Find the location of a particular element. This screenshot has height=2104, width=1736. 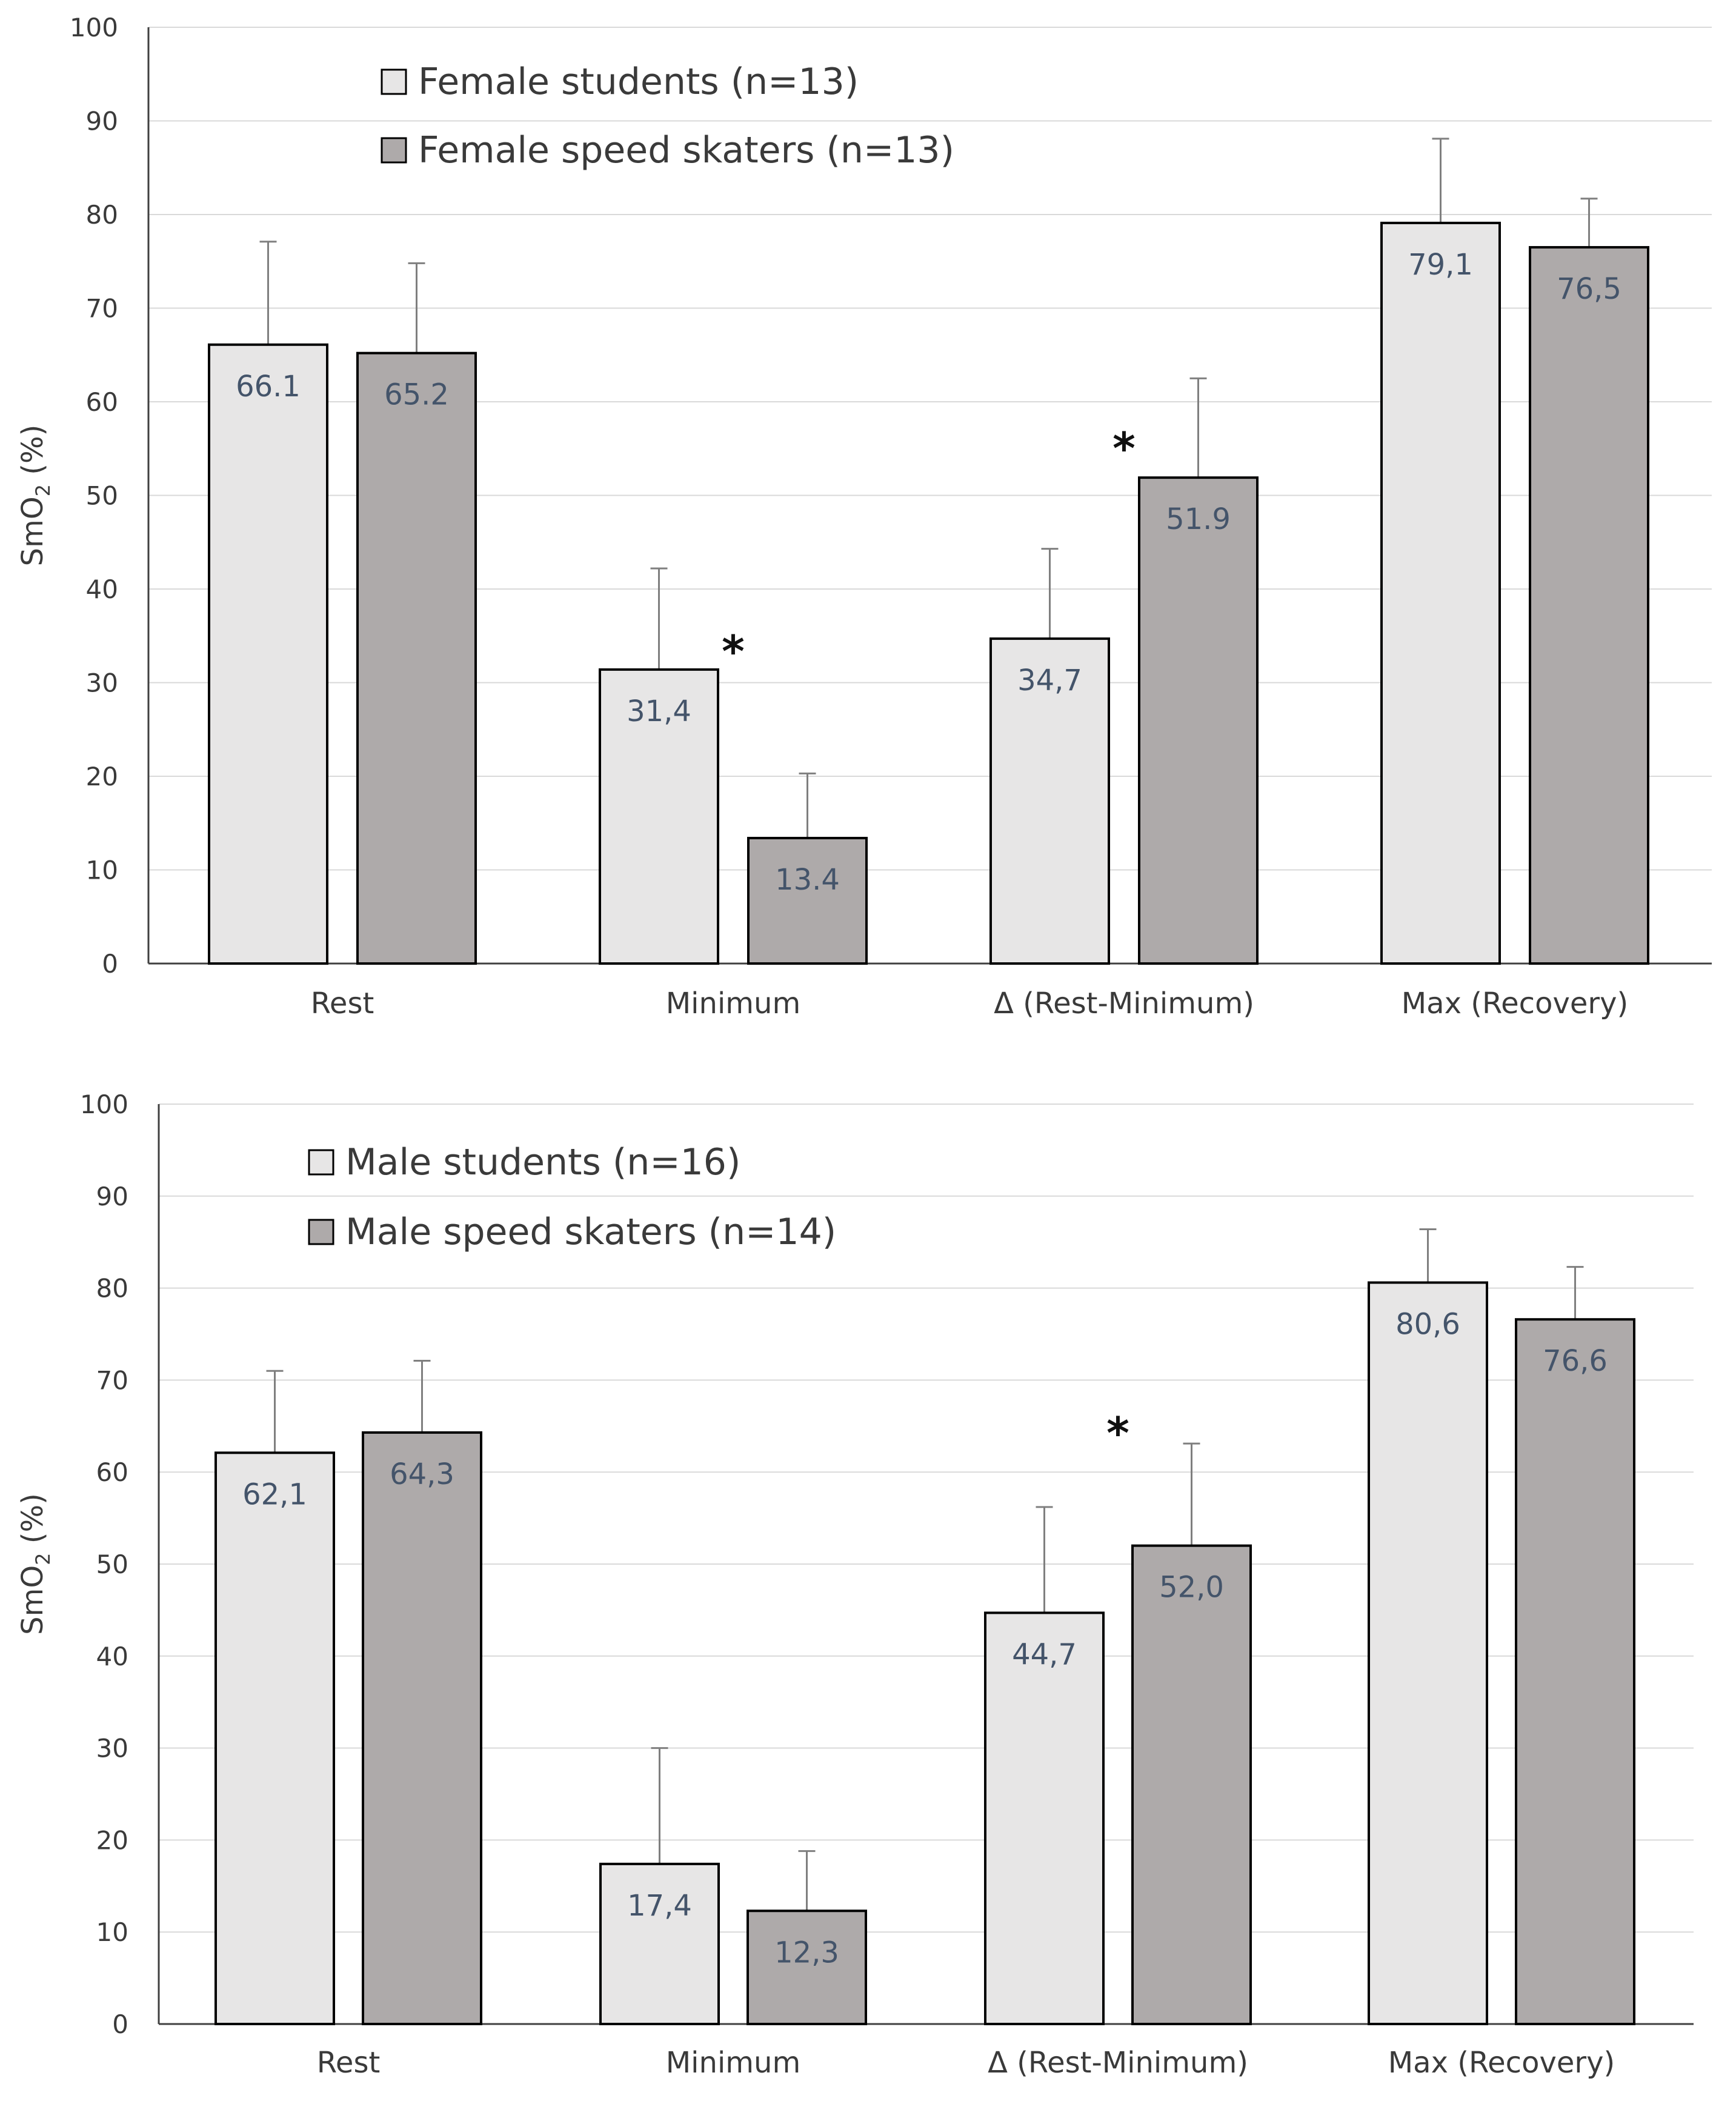

data-label: 44,7 is located at coordinates (1044, 1654).